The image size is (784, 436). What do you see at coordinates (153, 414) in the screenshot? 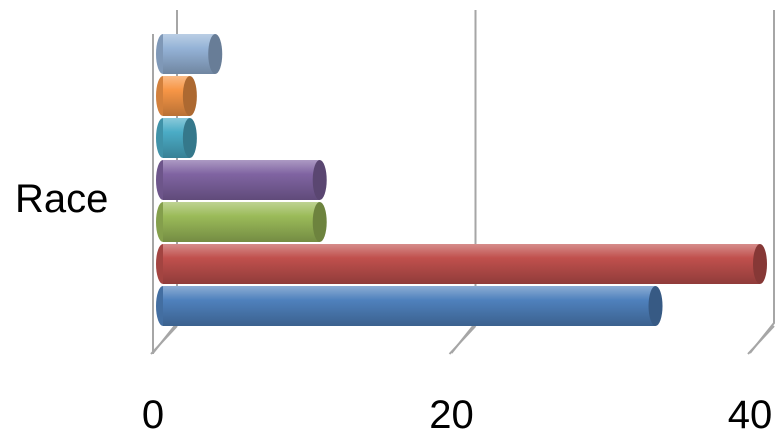
I see `x-tick-label-0: 0` at bounding box center [153, 414].